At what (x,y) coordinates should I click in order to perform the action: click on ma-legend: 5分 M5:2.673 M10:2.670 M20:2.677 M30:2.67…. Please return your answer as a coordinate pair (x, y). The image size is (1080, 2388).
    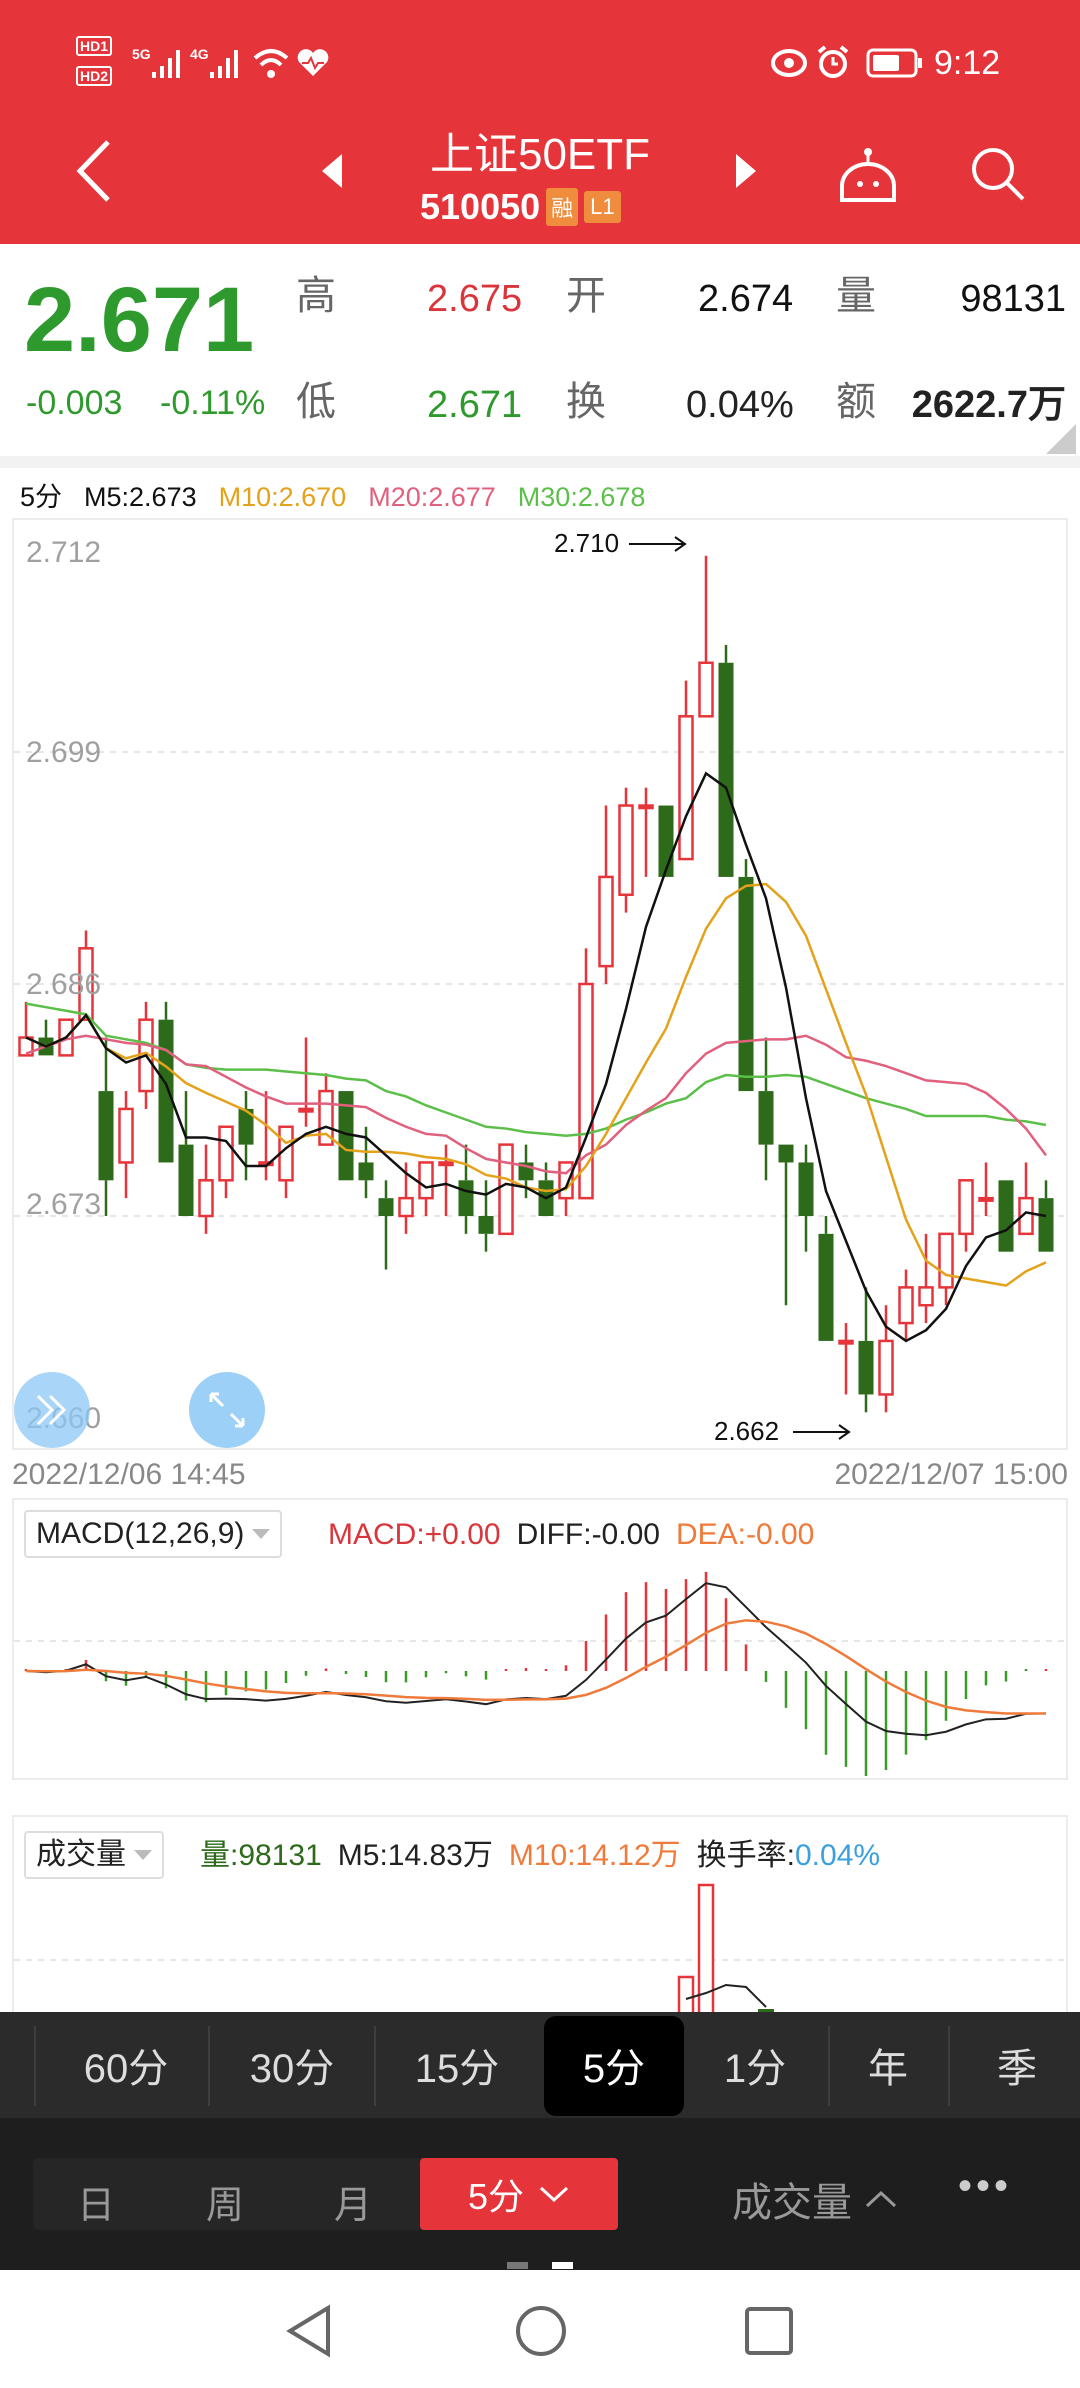
    Looking at the image, I should click on (332, 497).